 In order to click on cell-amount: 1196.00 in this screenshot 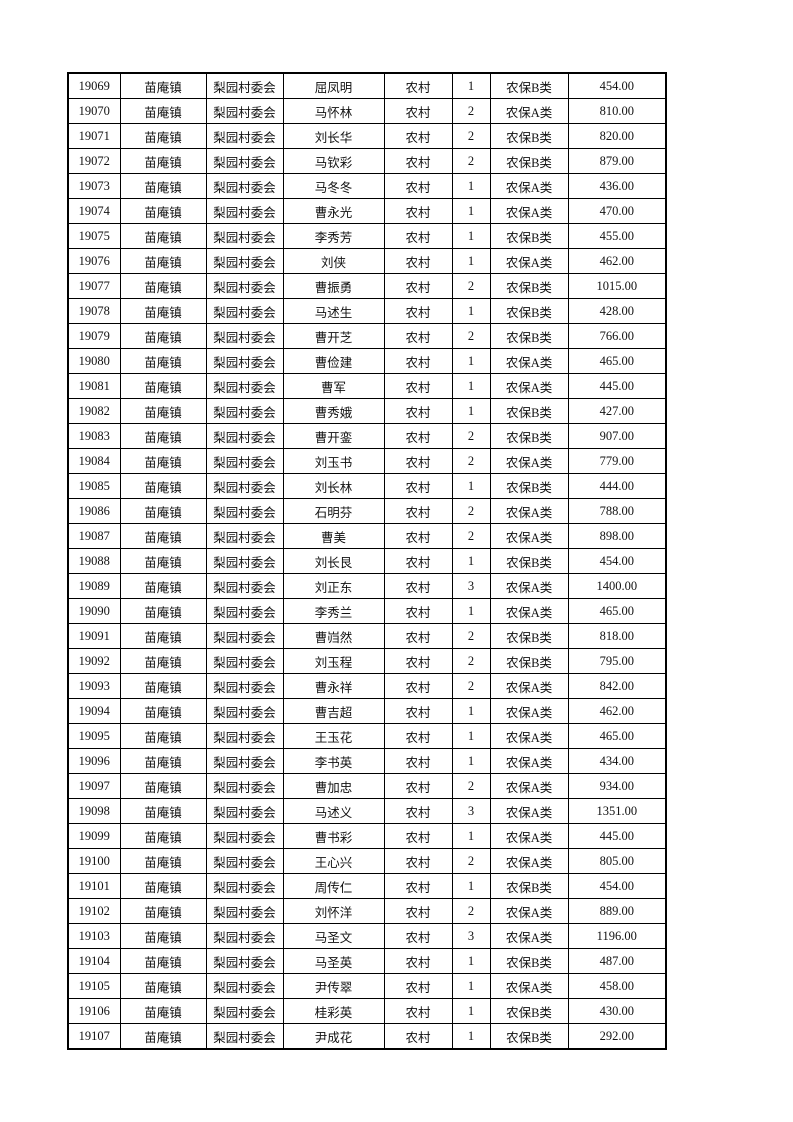, I will do `click(617, 936)`.